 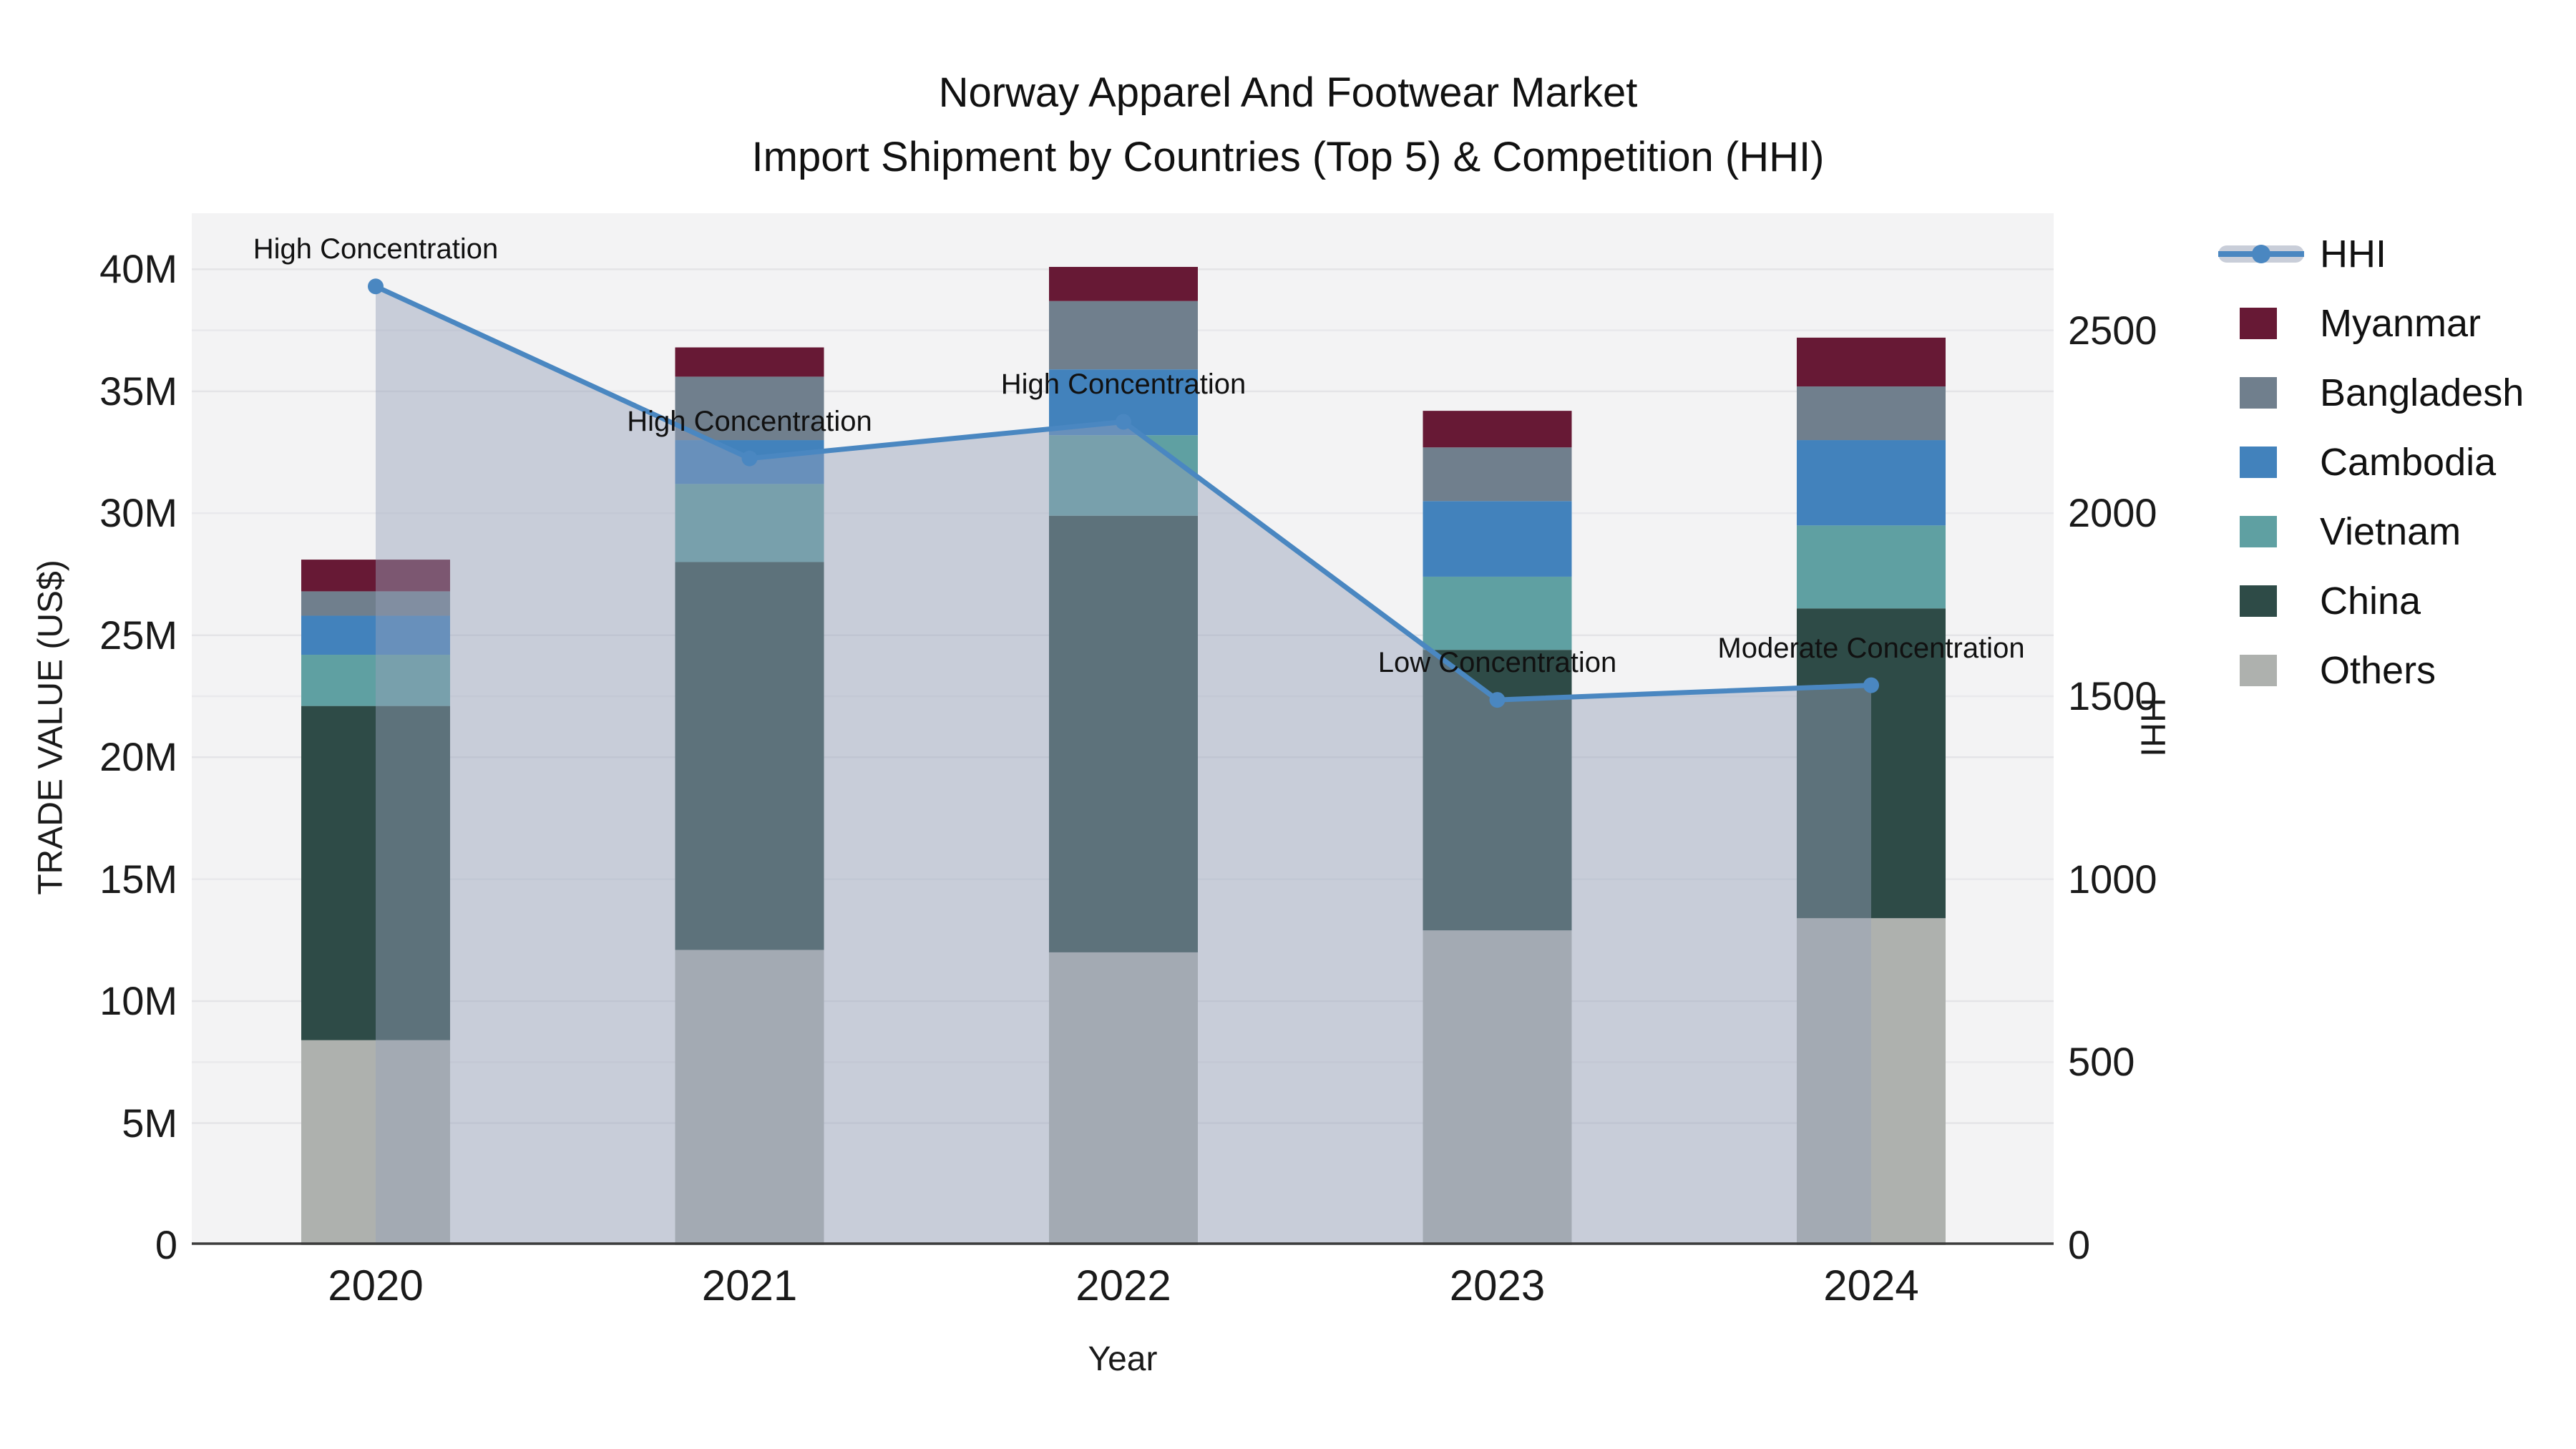 What do you see at coordinates (2112, 513) in the screenshot?
I see `y-right-tick-2000: 2000` at bounding box center [2112, 513].